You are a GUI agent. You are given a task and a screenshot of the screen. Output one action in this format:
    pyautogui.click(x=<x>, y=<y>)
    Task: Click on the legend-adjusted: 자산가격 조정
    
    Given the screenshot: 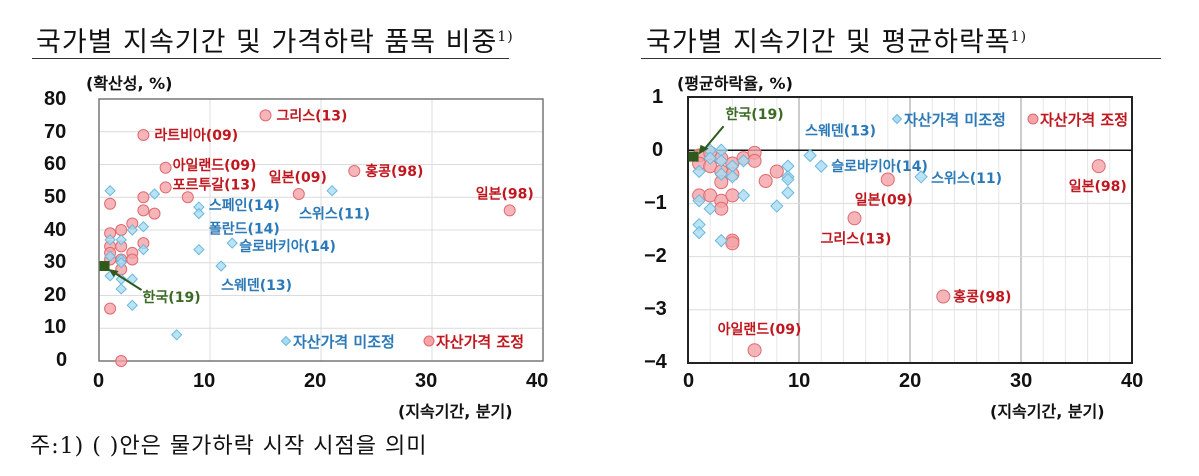 What is the action you would take?
    pyautogui.click(x=480, y=342)
    